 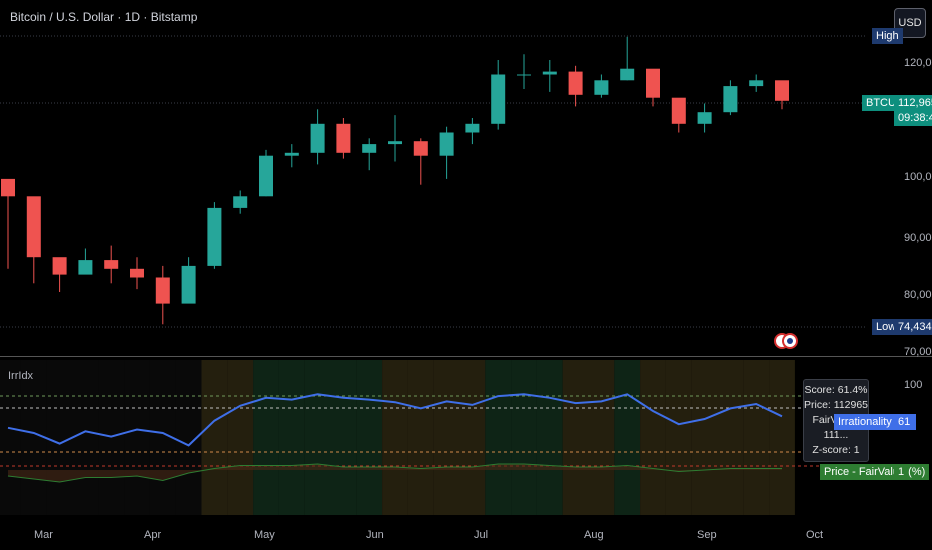 I want to click on x-axis-label: Aug, so click(x=594, y=535).